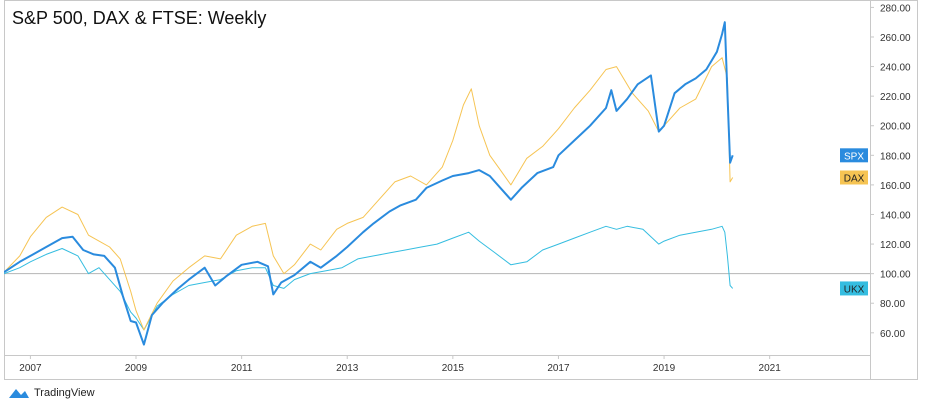 This screenshot has width=925, height=414. I want to click on y-tick-label: 280.00, so click(895, 8).